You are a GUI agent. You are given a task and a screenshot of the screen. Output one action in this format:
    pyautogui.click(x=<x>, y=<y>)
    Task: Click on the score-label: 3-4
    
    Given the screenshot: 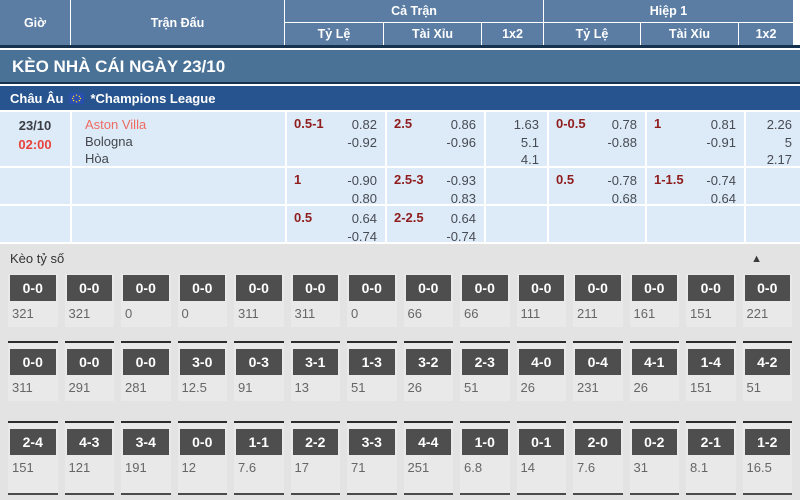 What is the action you would take?
    pyautogui.click(x=146, y=442)
    